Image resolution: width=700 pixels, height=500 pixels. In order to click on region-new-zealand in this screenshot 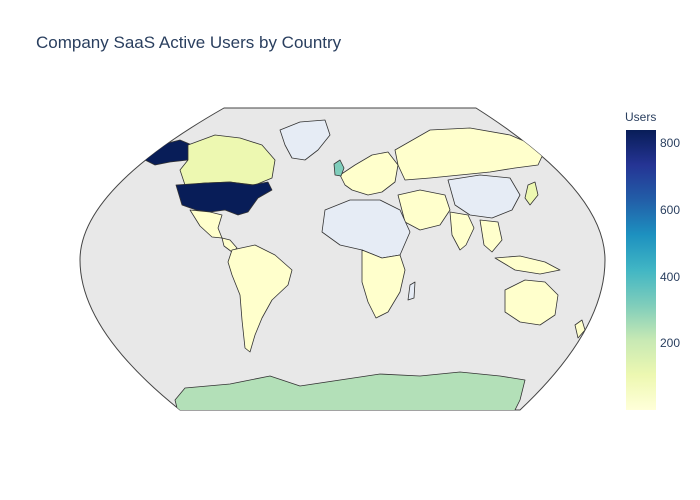, I will do `click(580, 329)`.